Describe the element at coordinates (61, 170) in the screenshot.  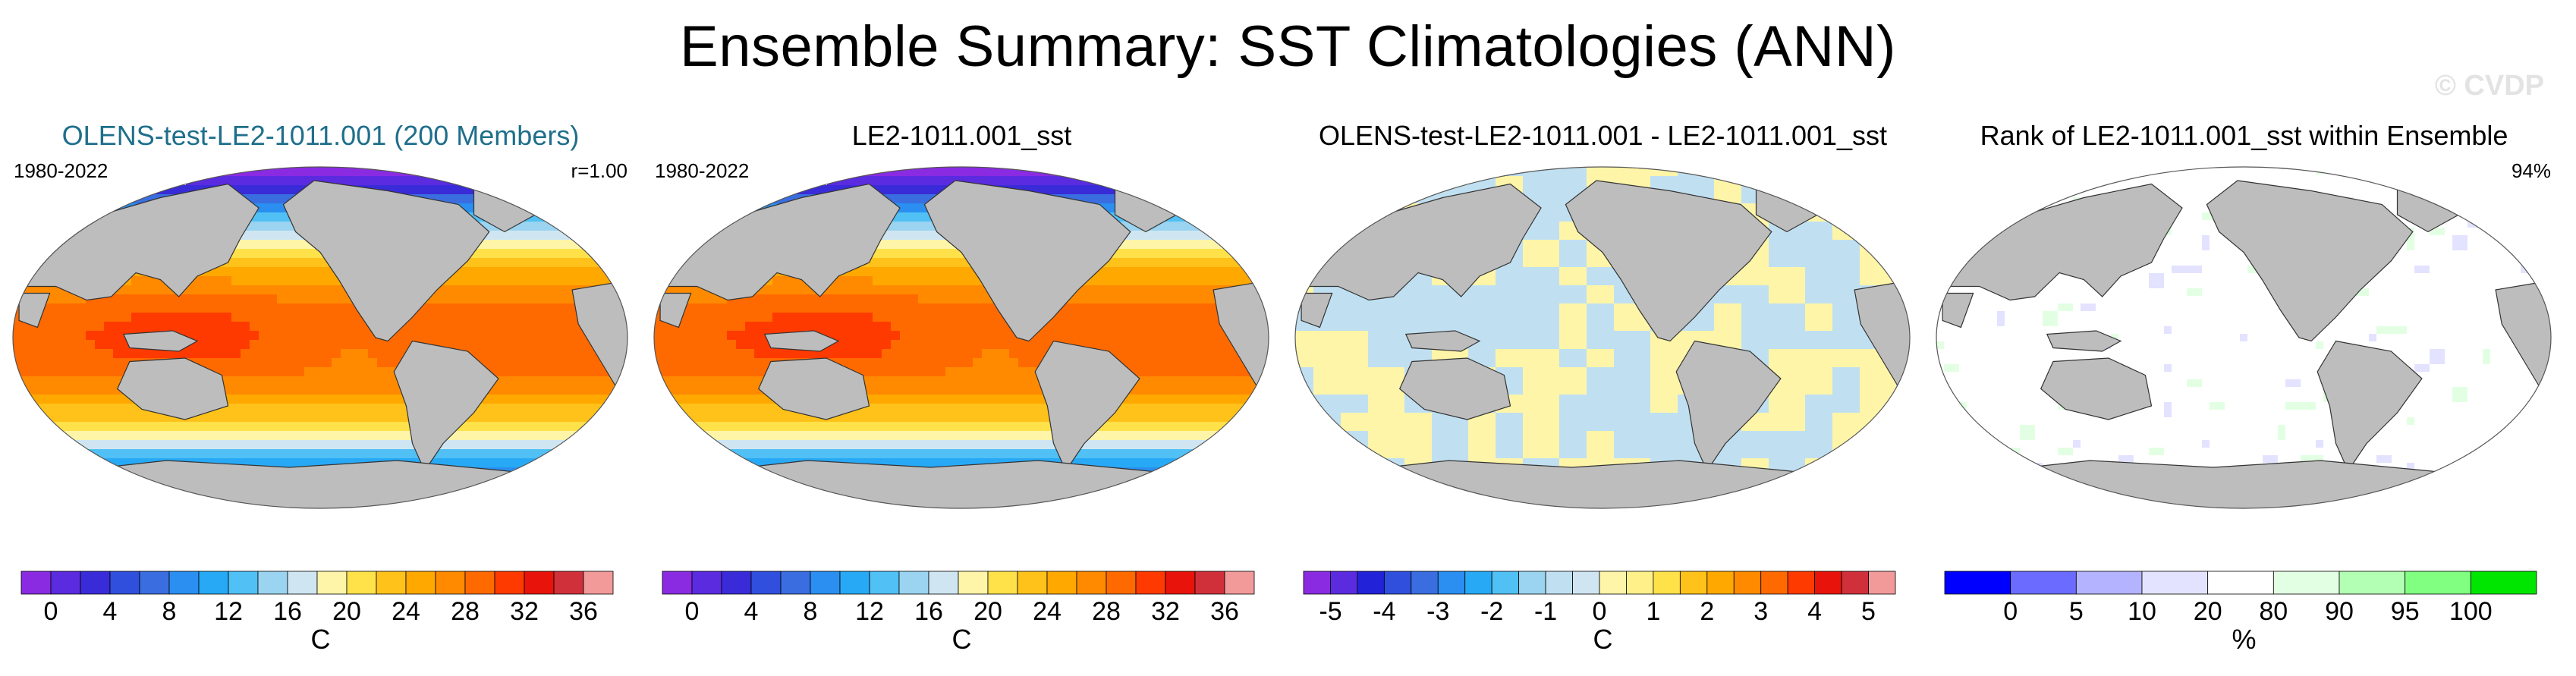
I see `period-label: 1980-2022` at that location.